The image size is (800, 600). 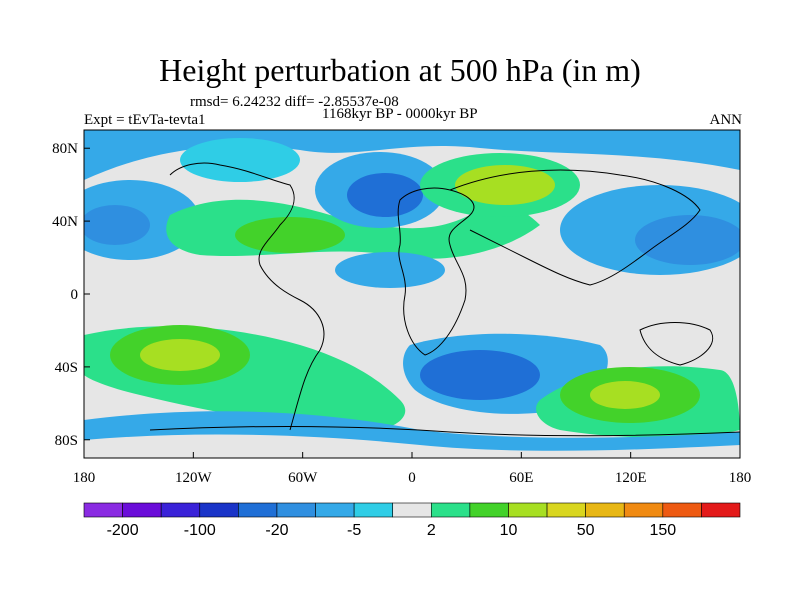 What do you see at coordinates (66, 441) in the screenshot?
I see `y-tick-label: 80S` at bounding box center [66, 441].